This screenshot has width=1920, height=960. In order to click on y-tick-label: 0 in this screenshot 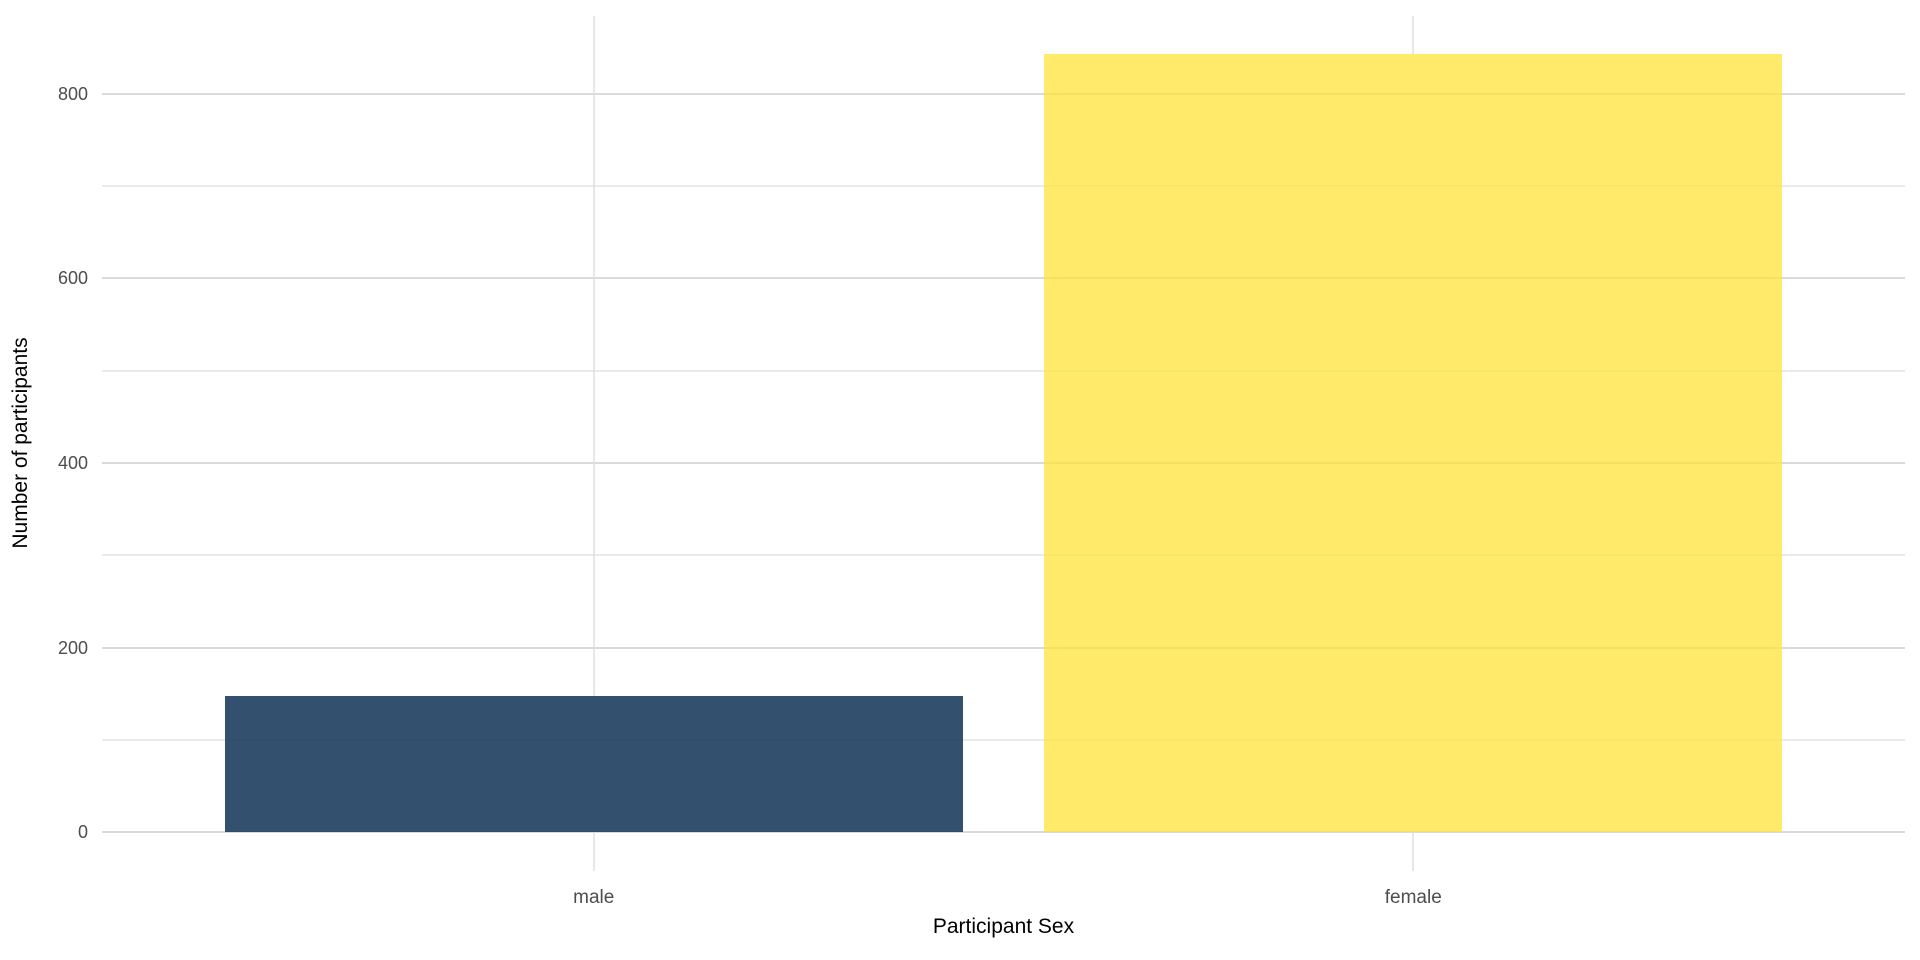, I will do `click(82, 832)`.